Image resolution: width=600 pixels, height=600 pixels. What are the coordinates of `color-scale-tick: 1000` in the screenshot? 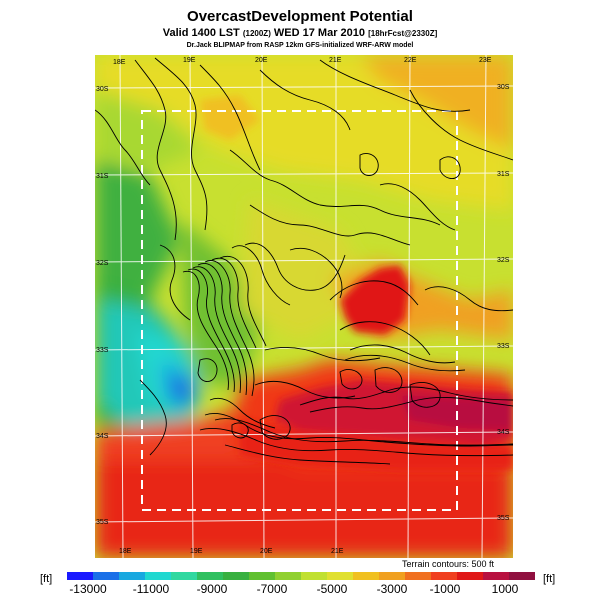 It's located at (505, 589).